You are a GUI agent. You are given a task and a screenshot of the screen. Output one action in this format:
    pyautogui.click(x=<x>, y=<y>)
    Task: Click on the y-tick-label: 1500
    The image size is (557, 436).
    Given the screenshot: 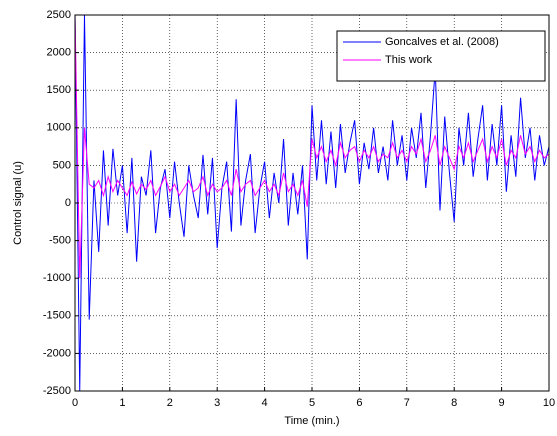 What is the action you would take?
    pyautogui.click(x=59, y=90)
    